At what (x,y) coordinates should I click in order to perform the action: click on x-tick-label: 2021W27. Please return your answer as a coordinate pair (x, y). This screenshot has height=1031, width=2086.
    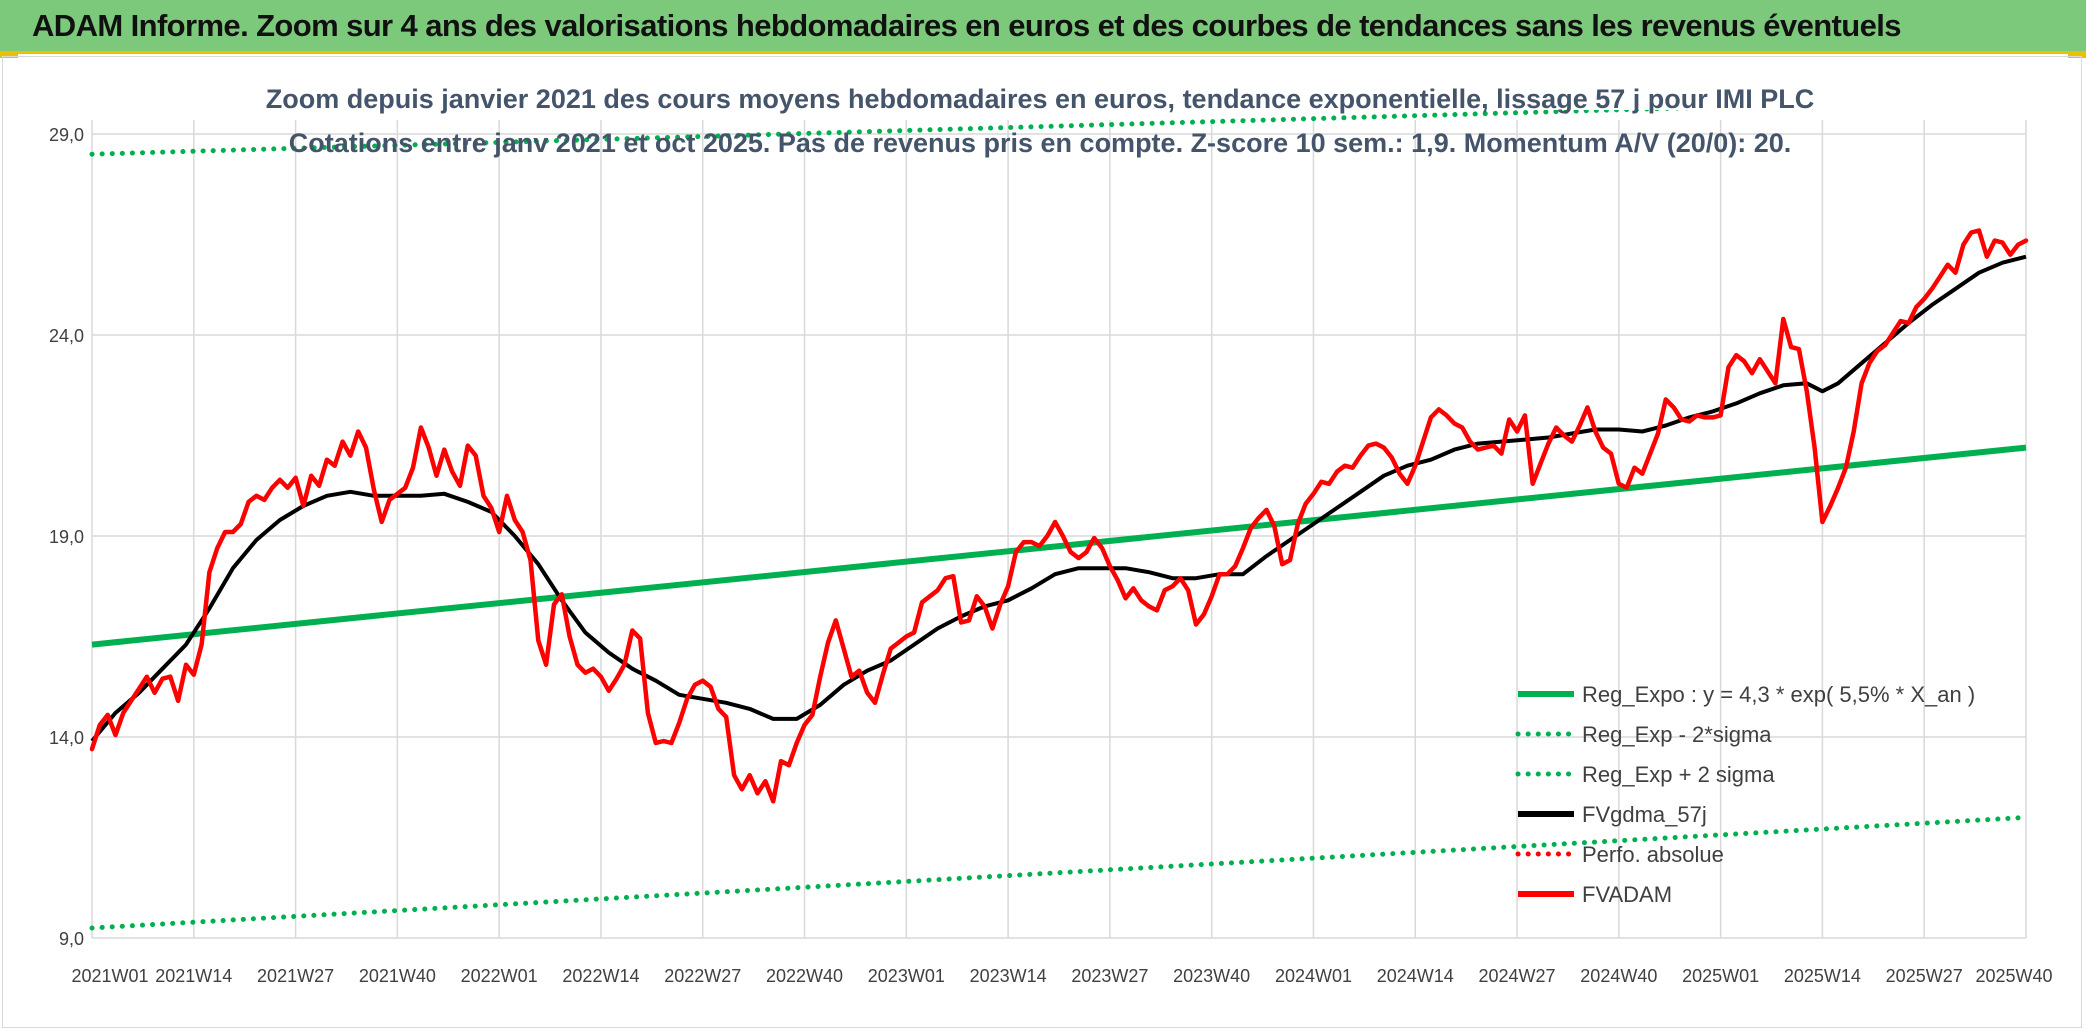
    Looking at the image, I should click on (295, 976).